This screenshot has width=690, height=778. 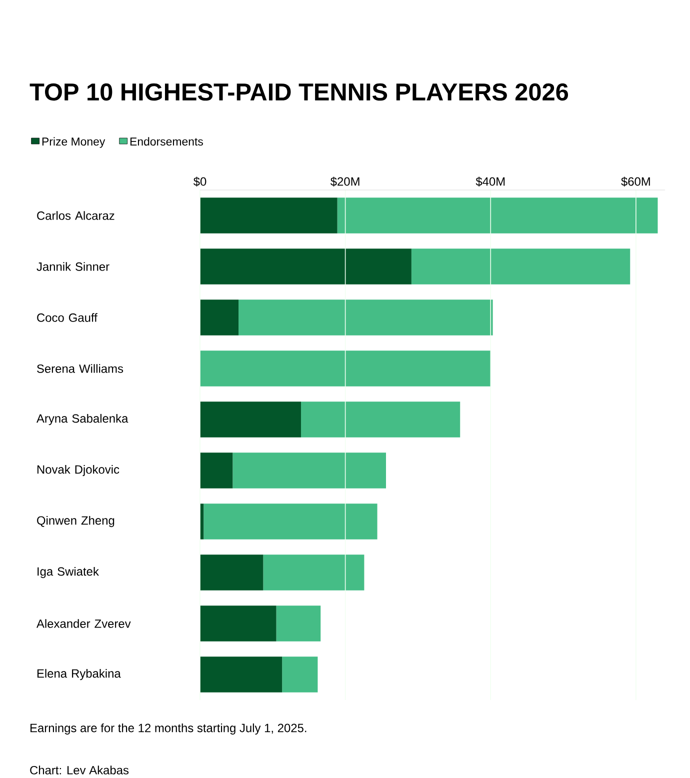 I want to click on x-tick-label: $40M, so click(x=490, y=181).